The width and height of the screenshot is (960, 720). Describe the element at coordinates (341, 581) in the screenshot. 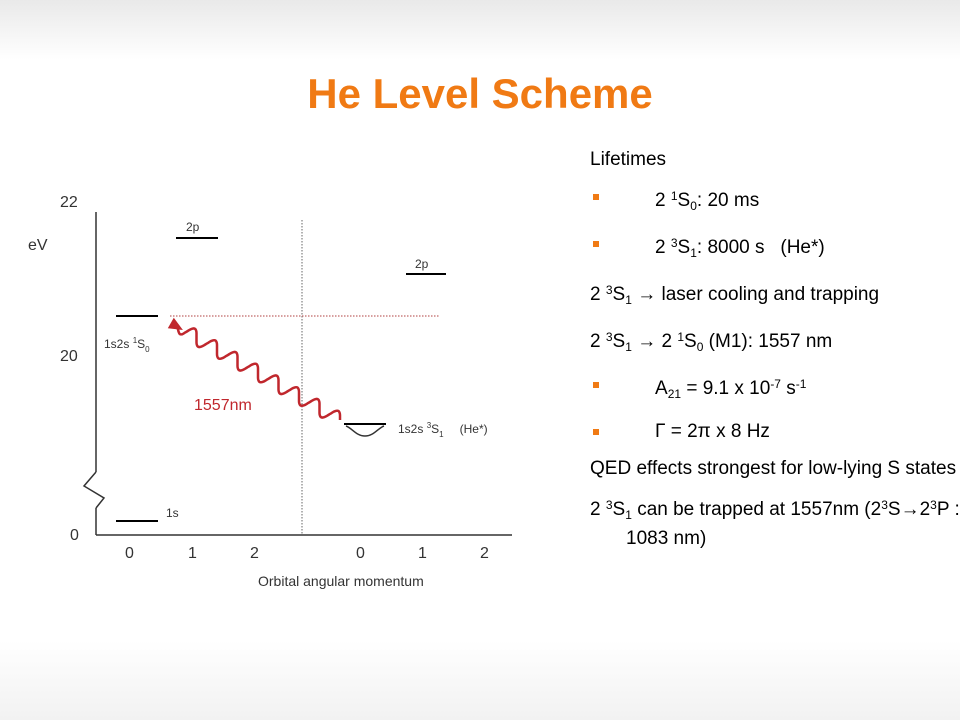

I see `x-axis-label: Orbital angular momentum` at that location.